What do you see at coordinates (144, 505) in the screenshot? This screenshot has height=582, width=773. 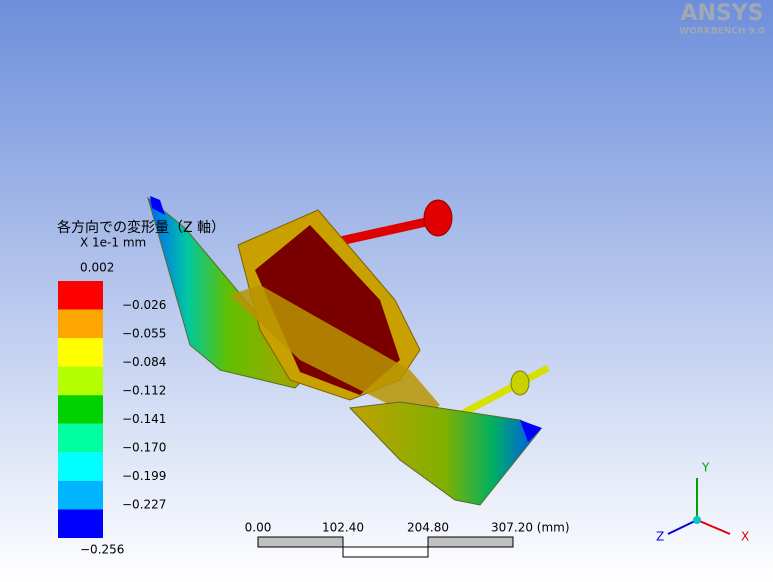 I see `legend-label: −0.227` at bounding box center [144, 505].